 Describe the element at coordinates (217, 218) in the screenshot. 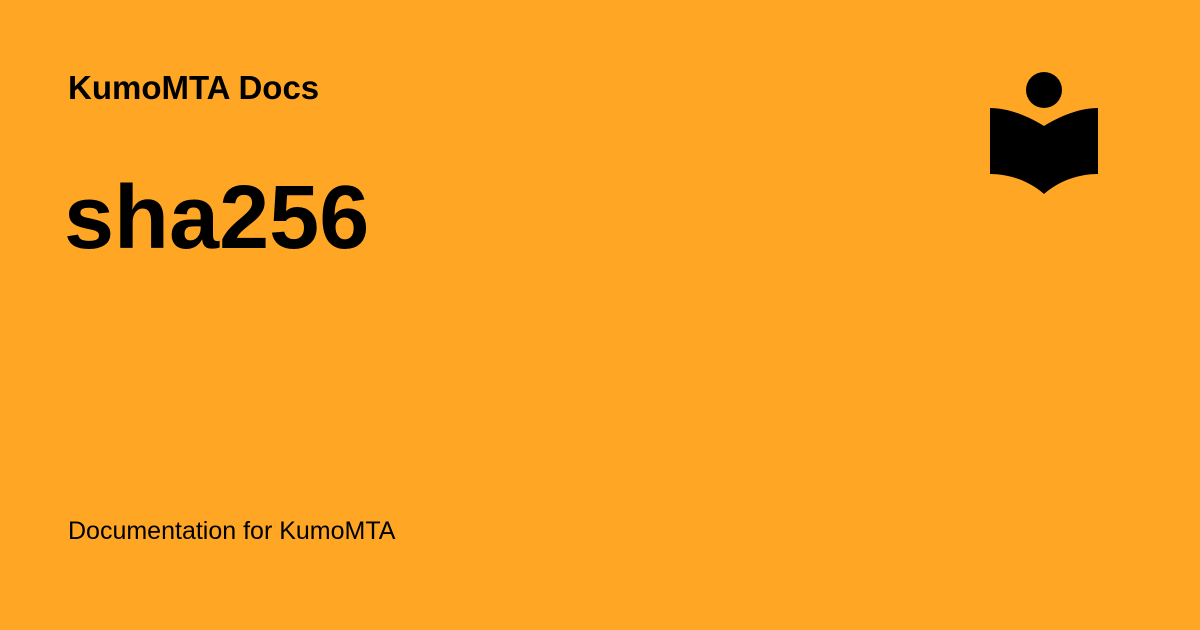

I see `page-title: sha256` at that location.